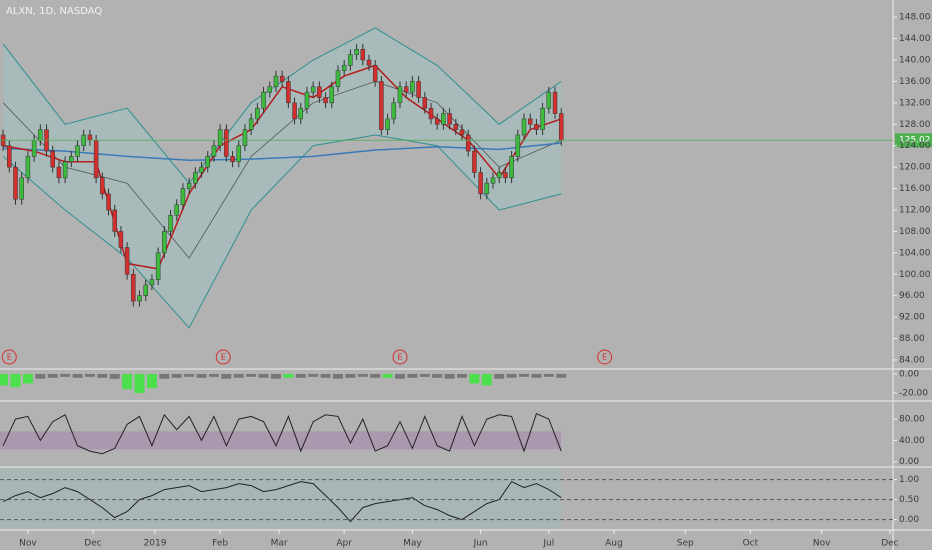 This screenshot has height=550, width=932. I want to click on y-tick-label: 104.00, so click(915, 253).